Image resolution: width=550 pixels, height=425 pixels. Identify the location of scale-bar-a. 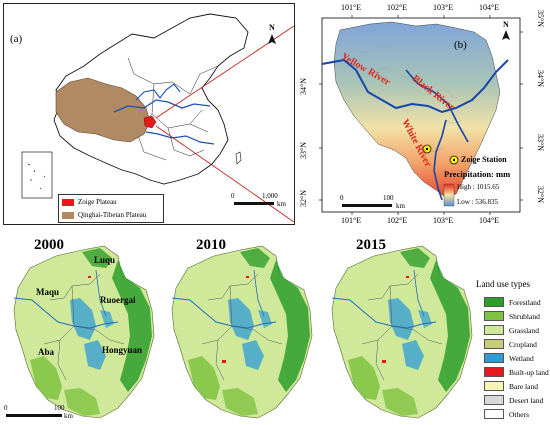
(254, 203).